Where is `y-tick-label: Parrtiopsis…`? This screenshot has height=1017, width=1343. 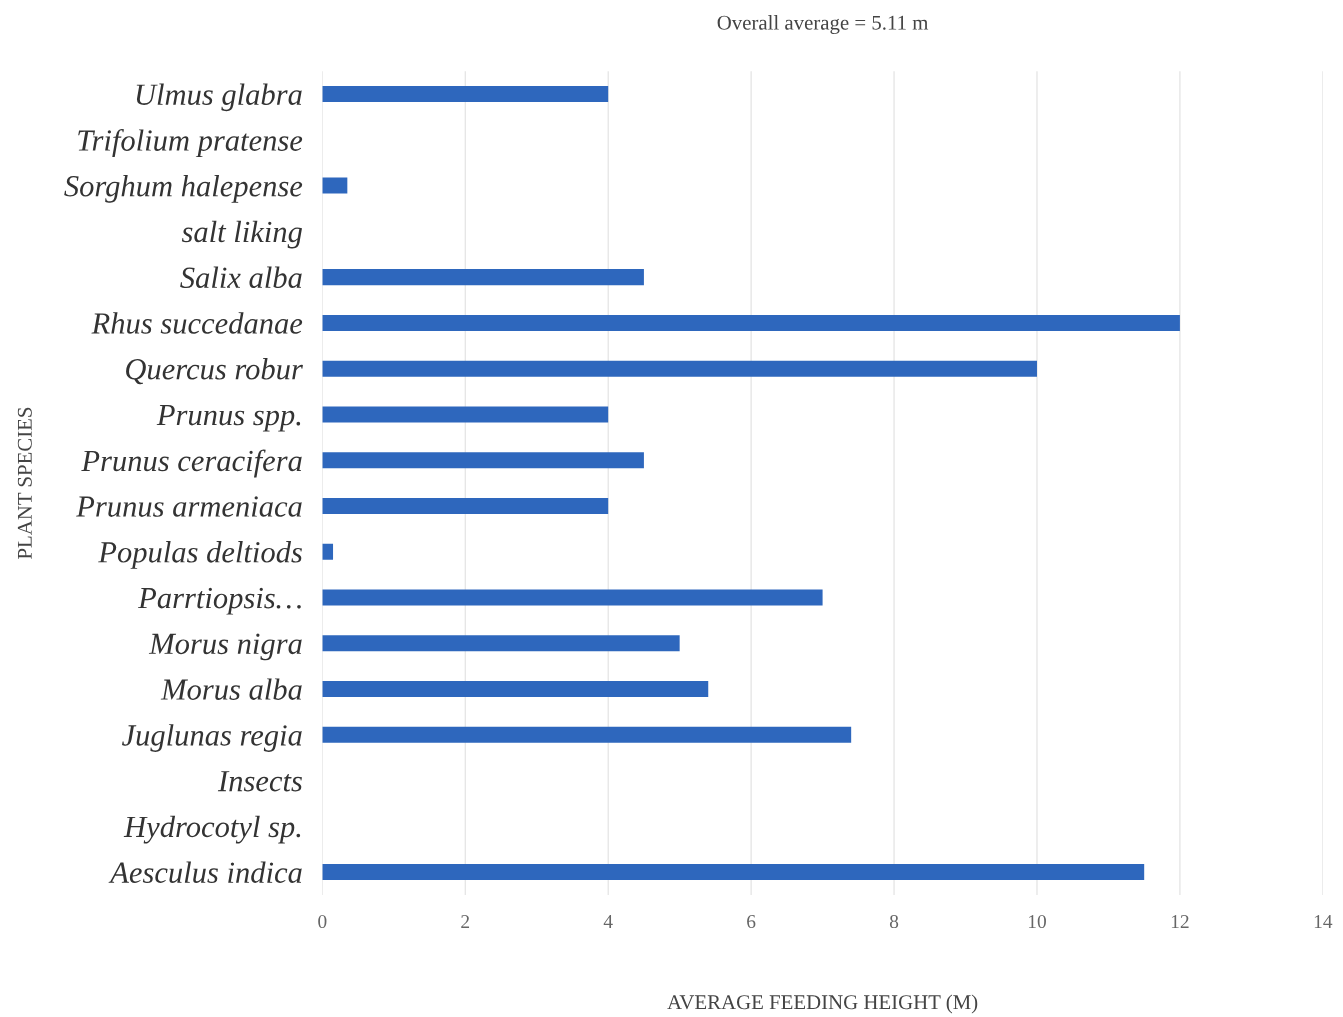
y-tick-label: Parrtiopsis… is located at coordinates (219, 601).